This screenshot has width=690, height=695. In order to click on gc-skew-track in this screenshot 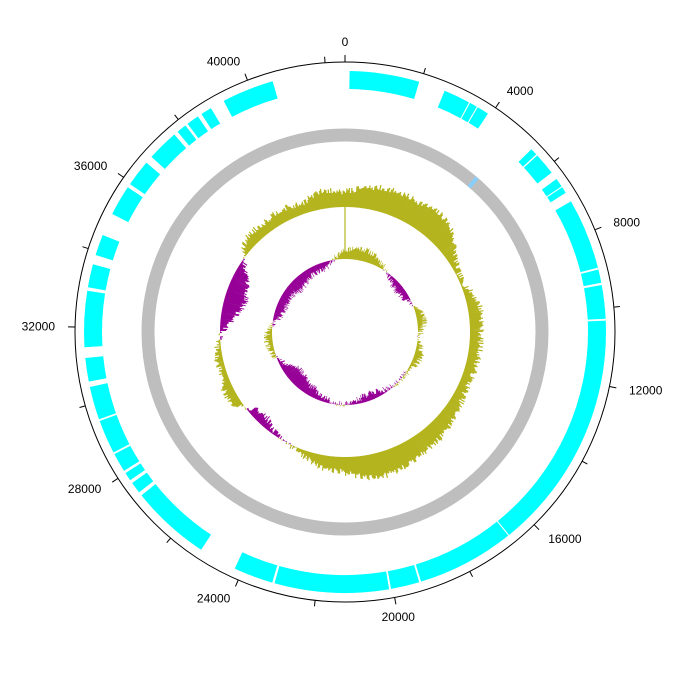, I will do `click(346, 302)`.